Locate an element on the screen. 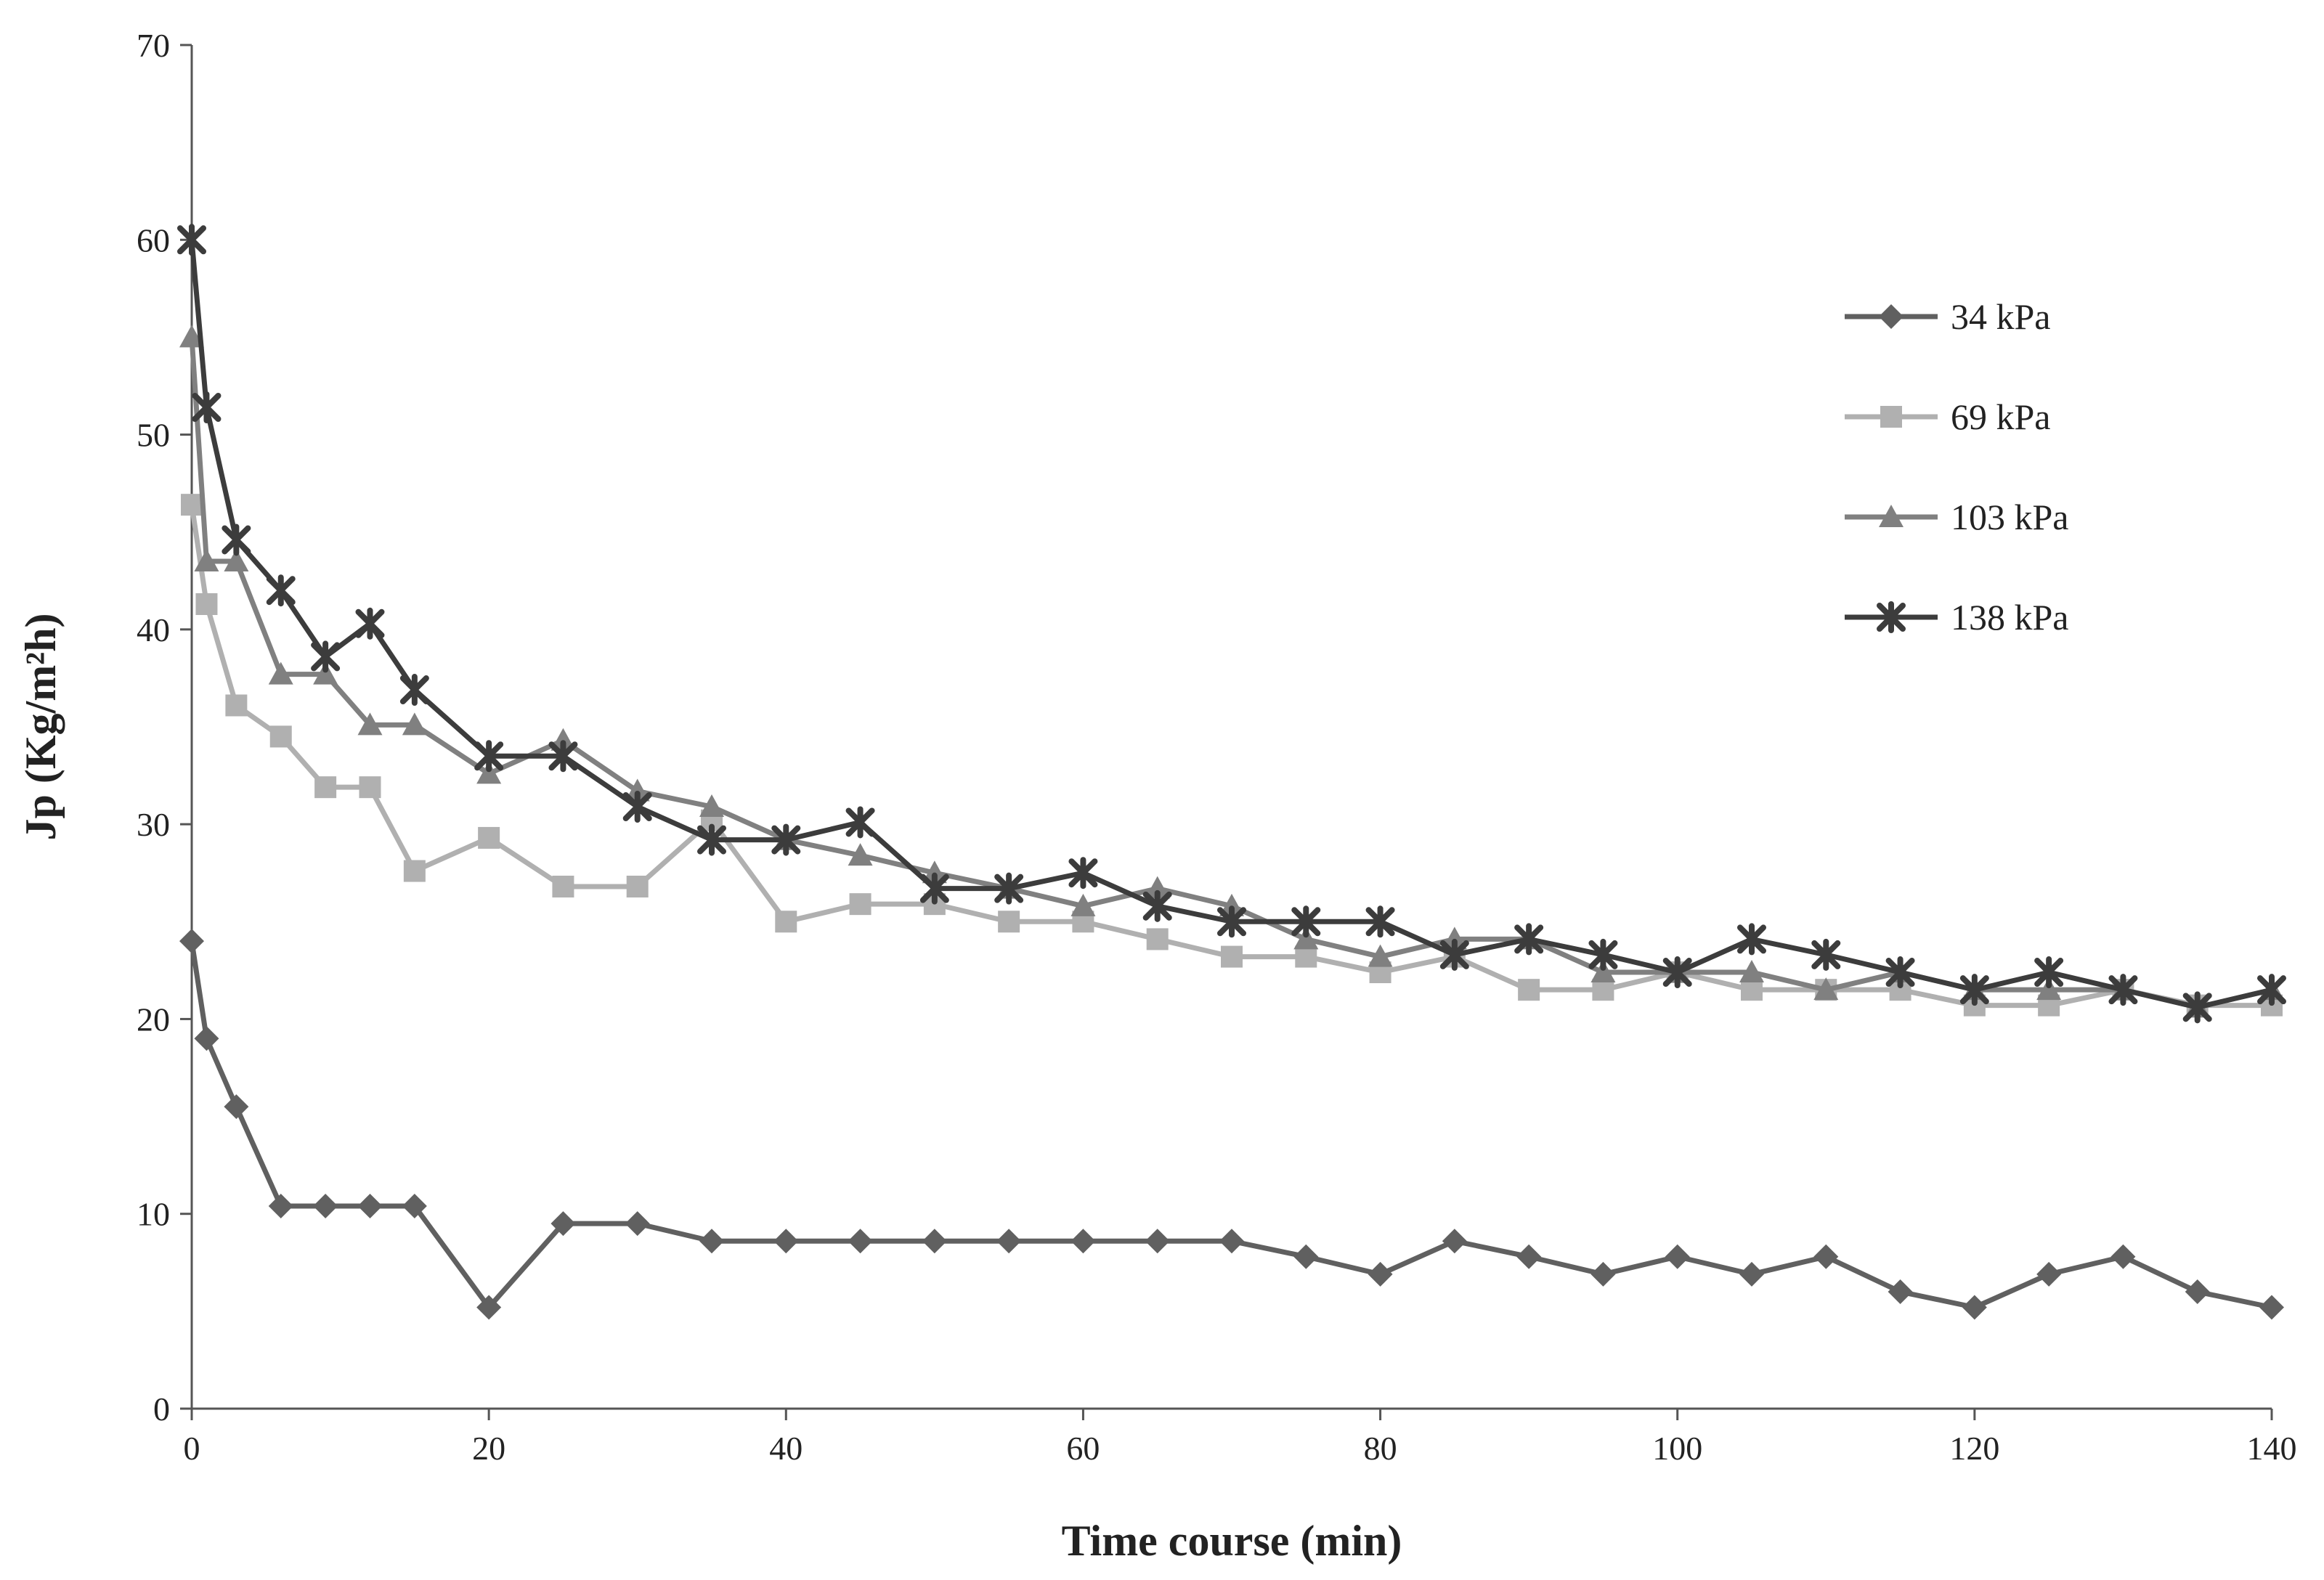 This screenshot has height=1580, width=2324. y-tick-label: 0 is located at coordinates (161, 1409).